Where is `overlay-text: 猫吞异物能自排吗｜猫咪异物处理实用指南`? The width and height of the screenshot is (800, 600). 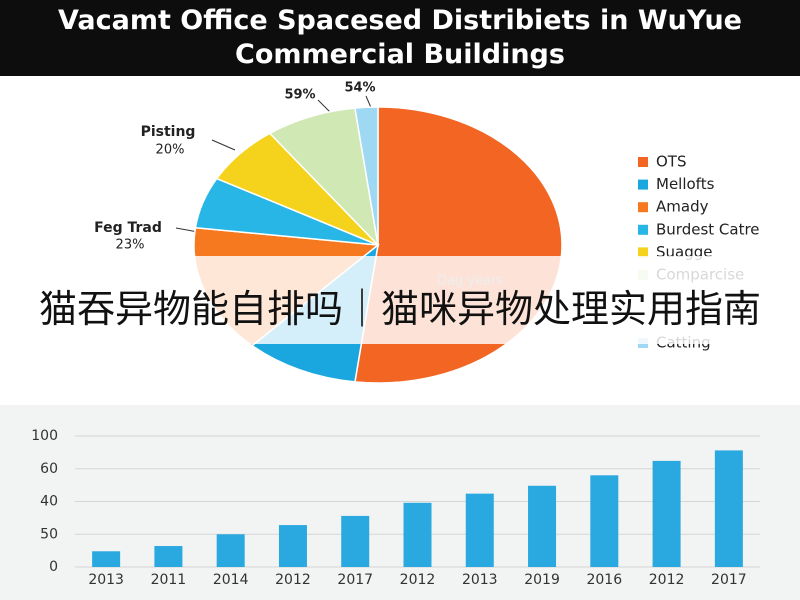
overlay-text: 猫吞异物能自排吗｜猫咪异物处理实用指南 is located at coordinates (399, 309).